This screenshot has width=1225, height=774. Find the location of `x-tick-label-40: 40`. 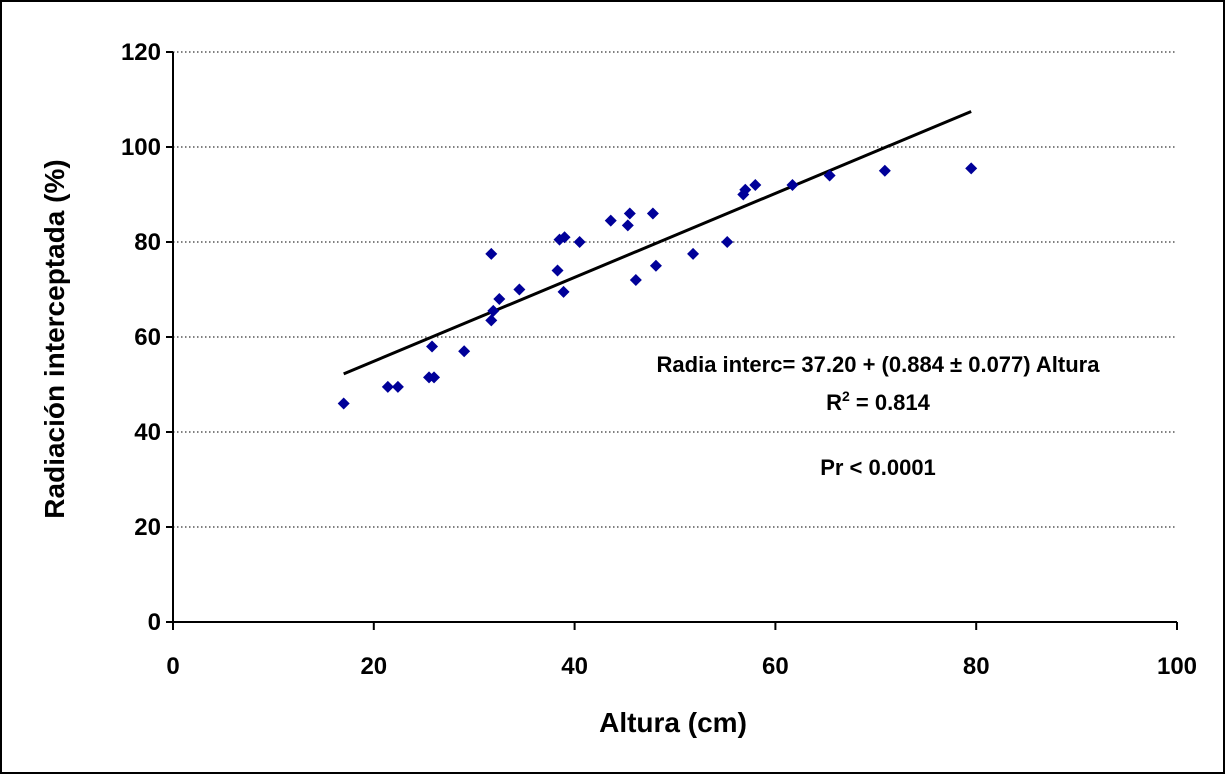

x-tick-label-40: 40 is located at coordinates (574, 666).